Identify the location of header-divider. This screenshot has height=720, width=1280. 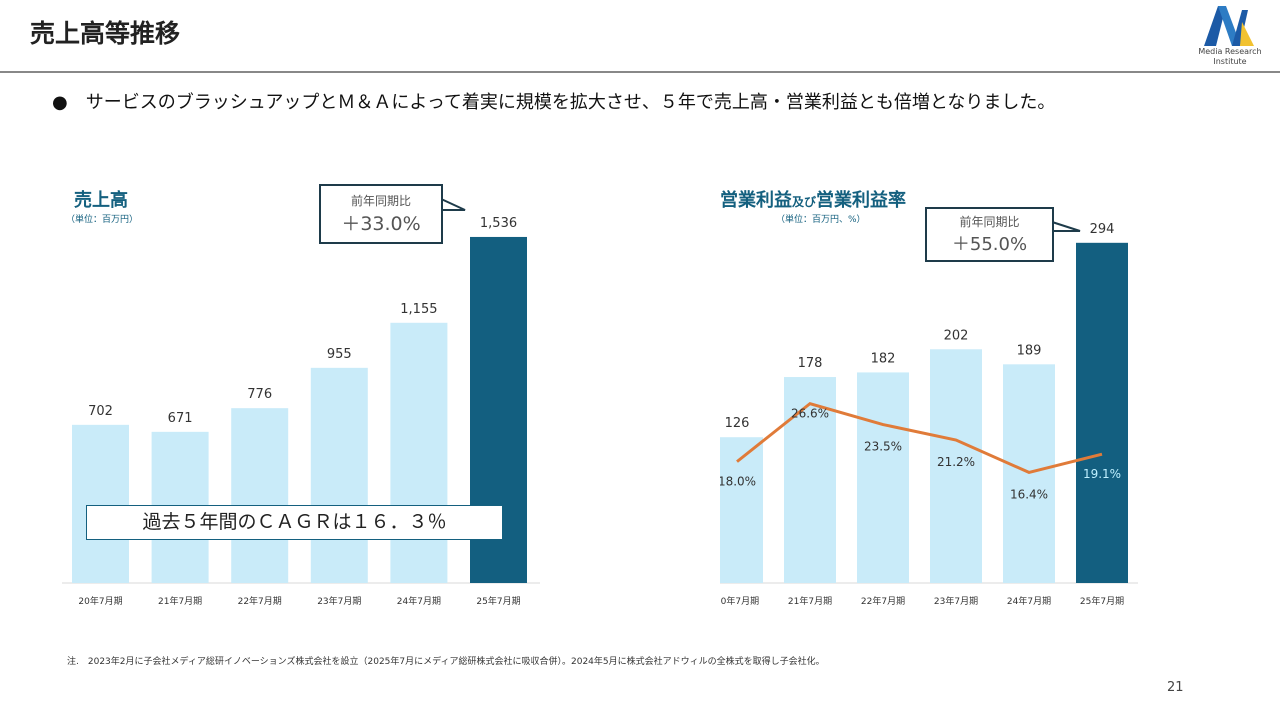
(640, 72).